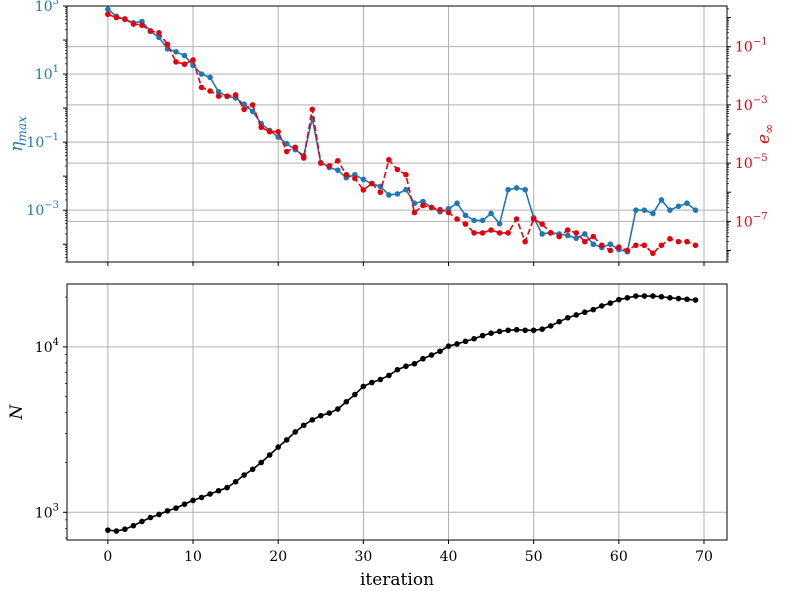  What do you see at coordinates (22, 129) in the screenshot?
I see `eta-label-sub: max` at bounding box center [22, 129].